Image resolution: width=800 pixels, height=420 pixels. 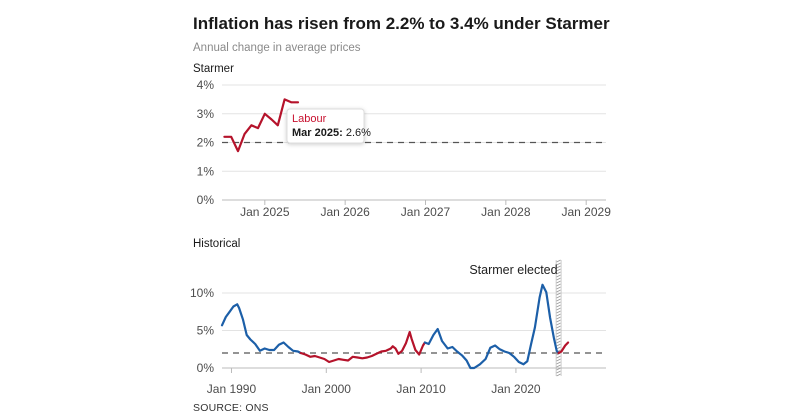 What do you see at coordinates (421, 389) in the screenshot?
I see `historical-x-tick-label: Jan 2010` at bounding box center [421, 389].